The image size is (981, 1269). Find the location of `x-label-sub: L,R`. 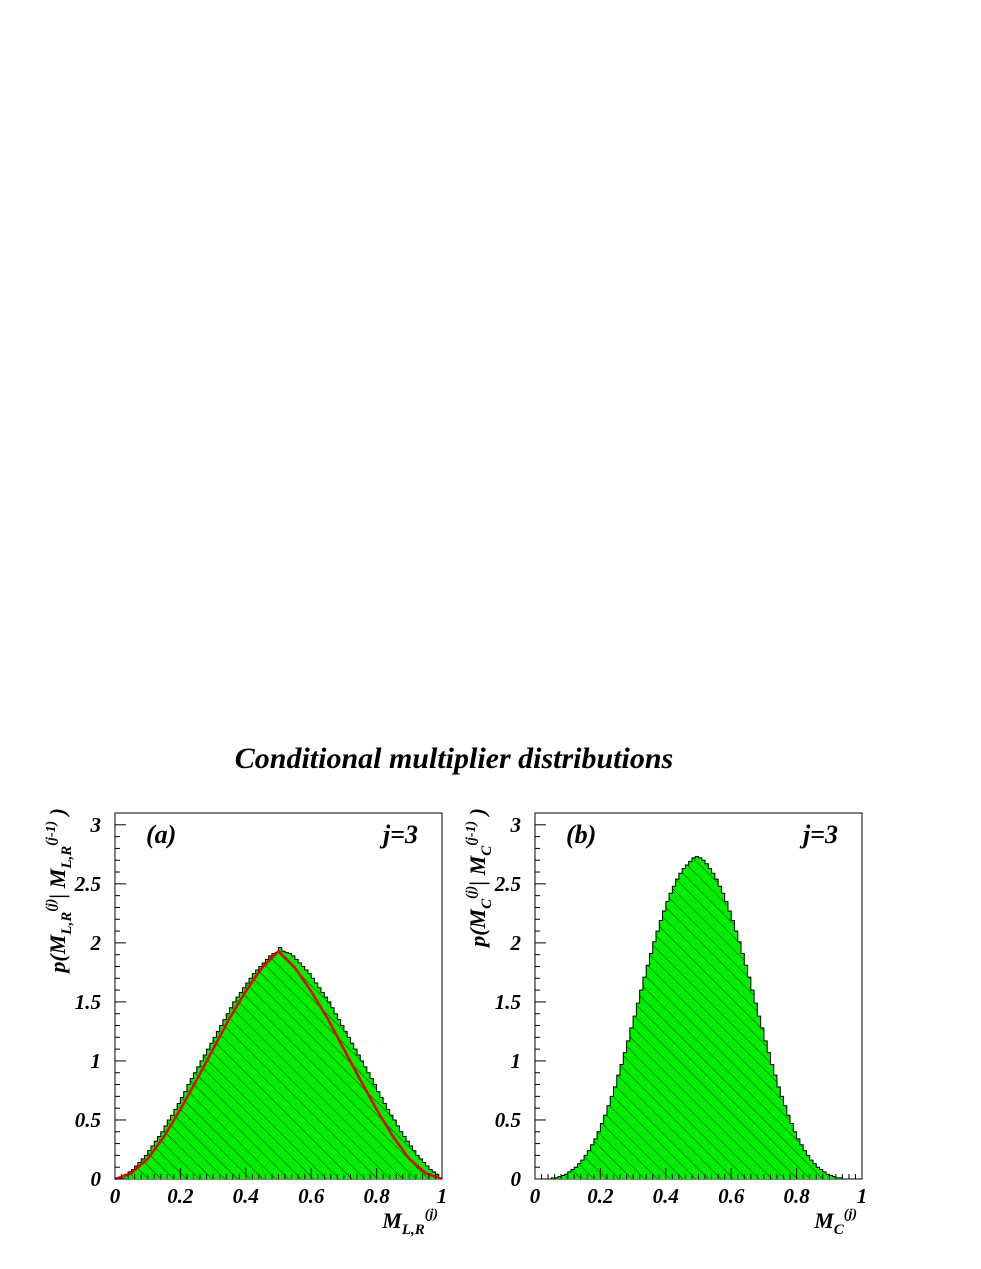

x-label-sub: L,R is located at coordinates (413, 1230).